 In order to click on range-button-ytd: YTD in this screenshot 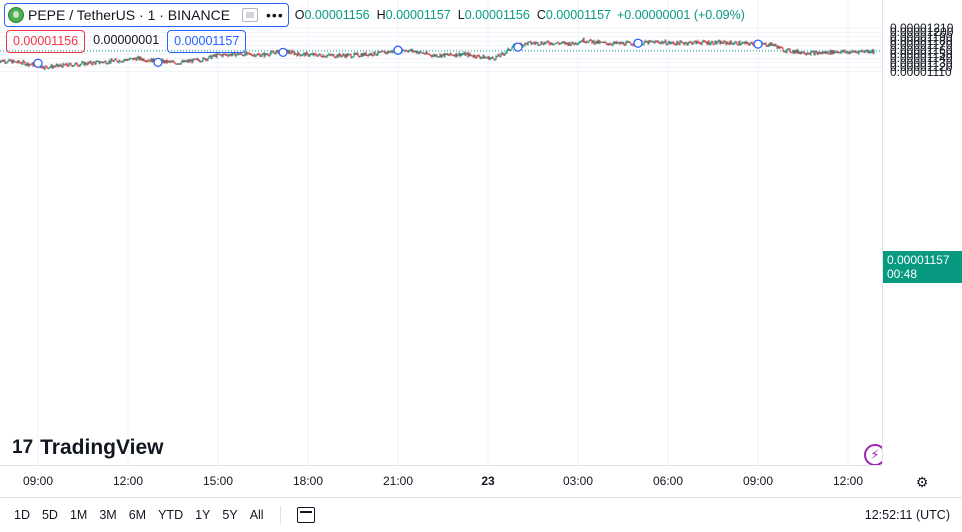, I will do `click(171, 515)`.